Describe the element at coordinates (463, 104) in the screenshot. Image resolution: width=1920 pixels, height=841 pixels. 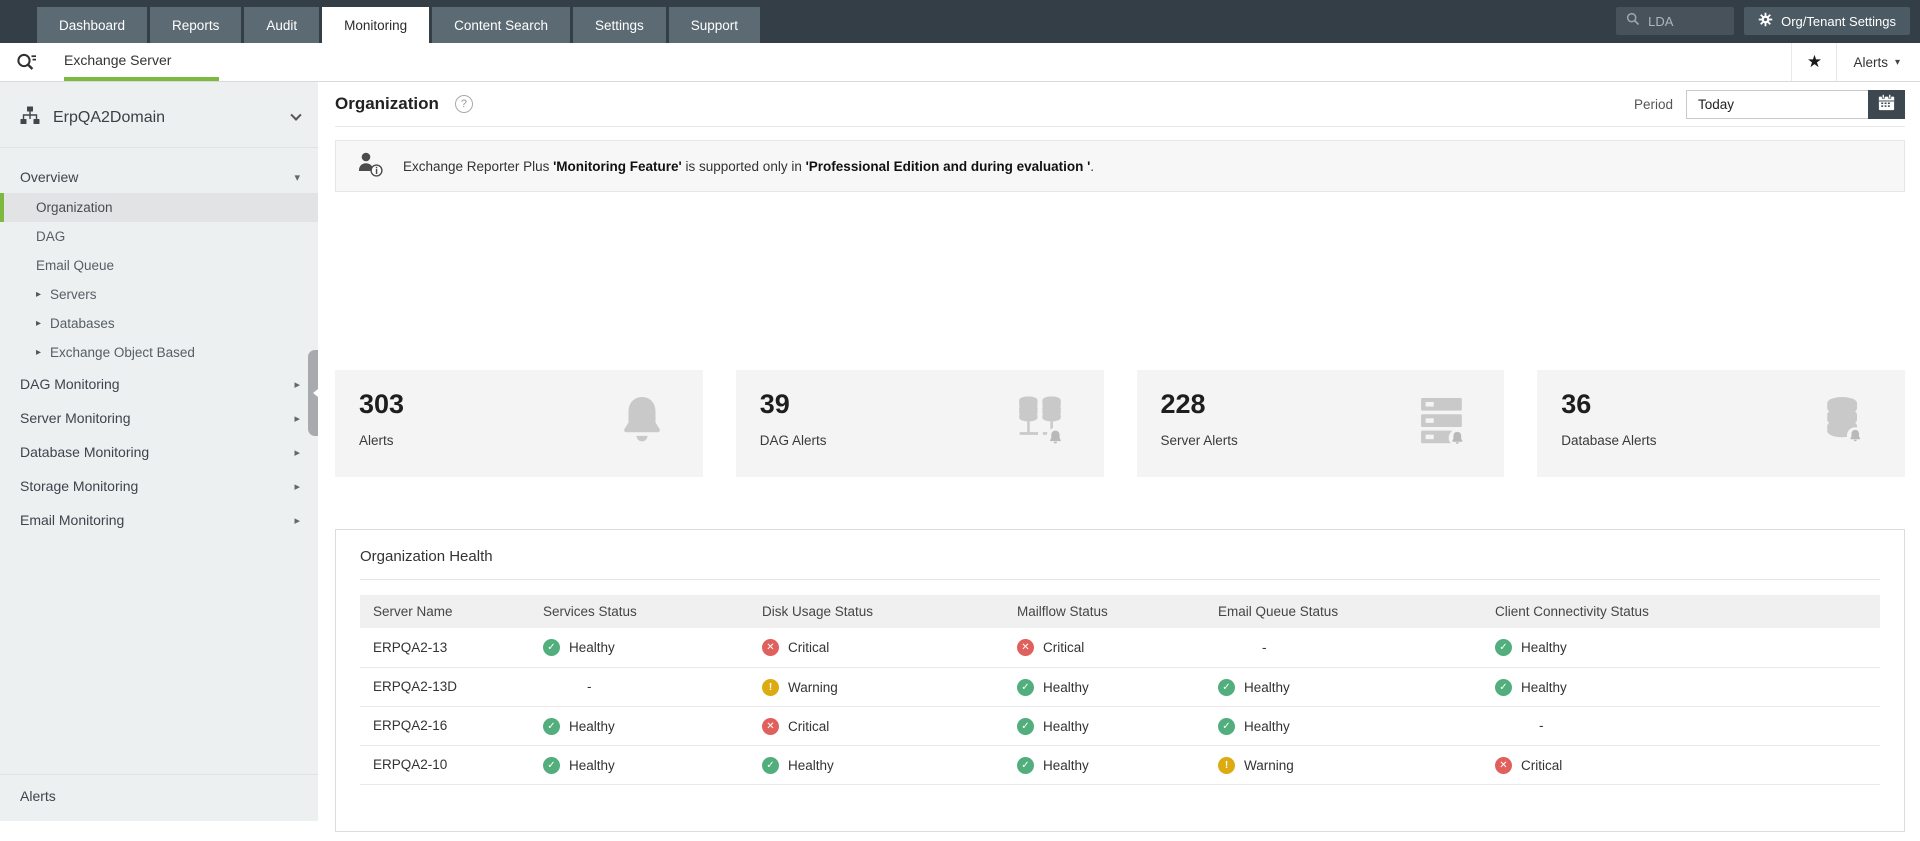
I see `help-icon: ?` at that location.